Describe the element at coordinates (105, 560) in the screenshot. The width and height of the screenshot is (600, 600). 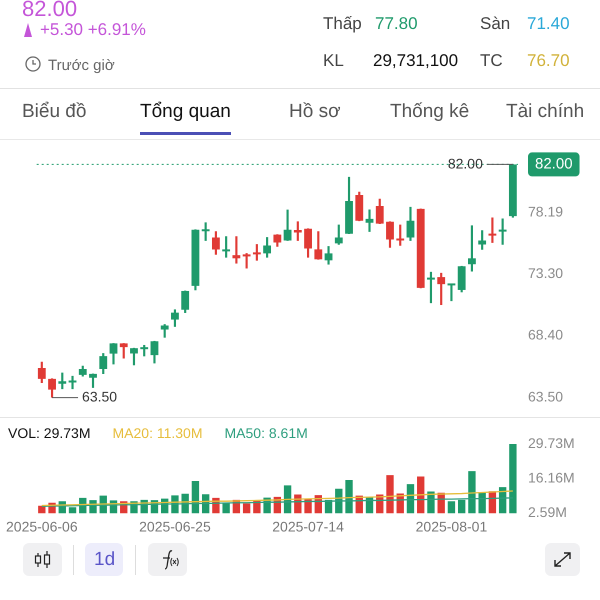
I see `text: 1d` at that location.